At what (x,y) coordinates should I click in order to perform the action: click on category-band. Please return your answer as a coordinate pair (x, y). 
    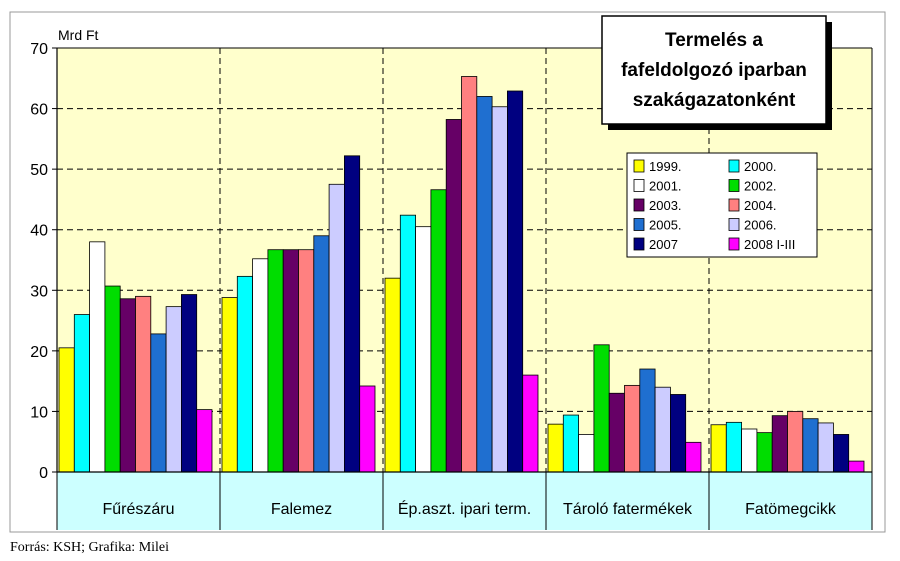
    Looking at the image, I should click on (464, 501).